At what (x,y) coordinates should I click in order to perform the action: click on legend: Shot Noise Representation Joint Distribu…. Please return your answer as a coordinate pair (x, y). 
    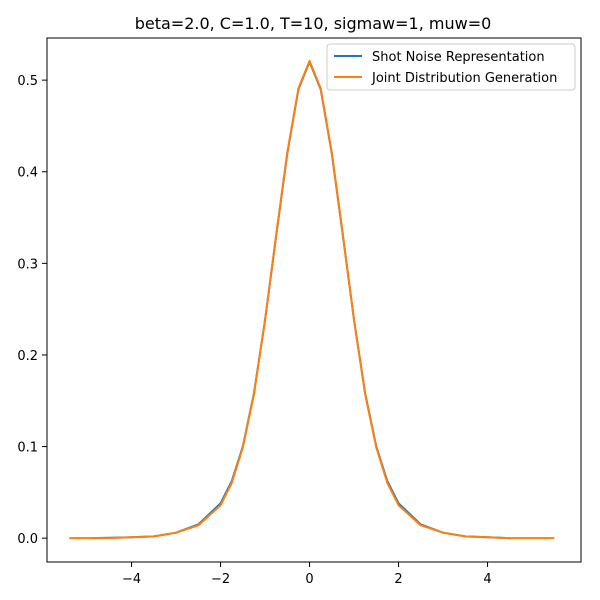
    Looking at the image, I should click on (451, 67).